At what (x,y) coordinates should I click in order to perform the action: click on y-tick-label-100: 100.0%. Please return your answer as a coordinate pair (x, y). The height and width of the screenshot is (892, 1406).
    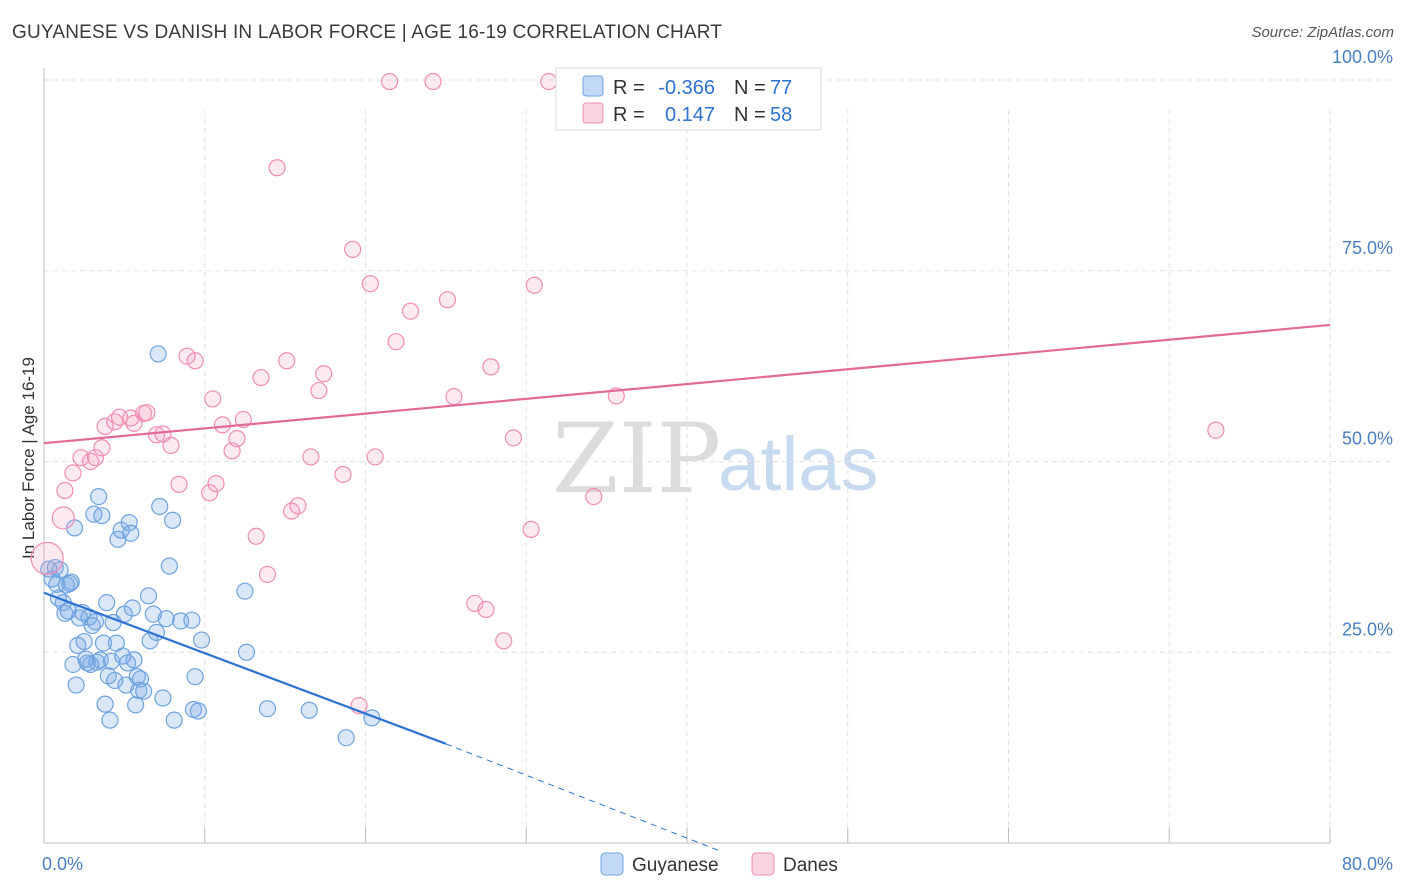
    Looking at the image, I should click on (1362, 57).